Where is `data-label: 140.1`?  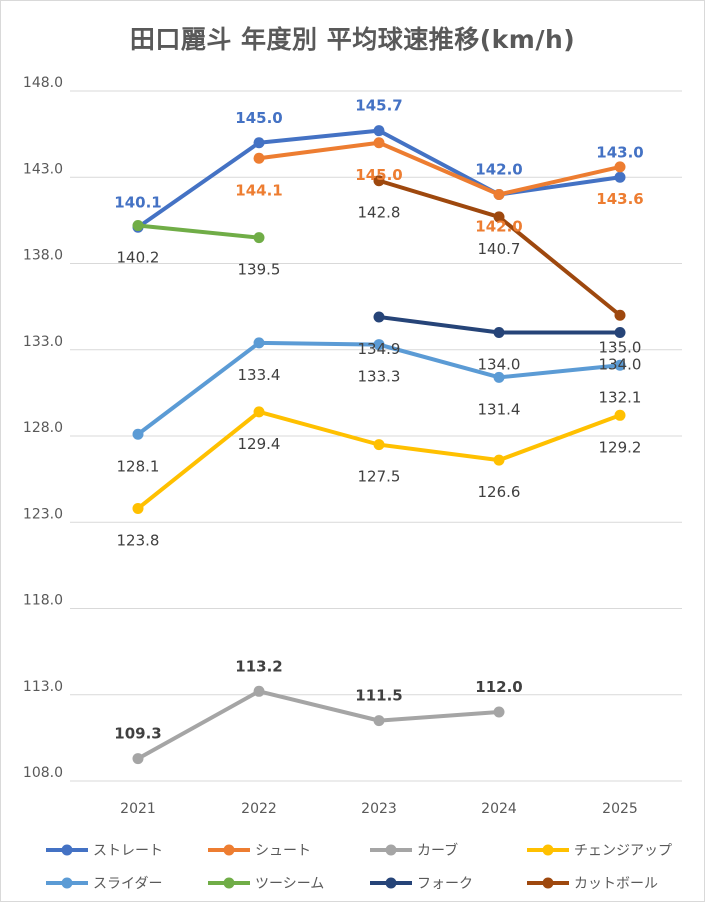
data-label: 140.1 is located at coordinates (137, 202).